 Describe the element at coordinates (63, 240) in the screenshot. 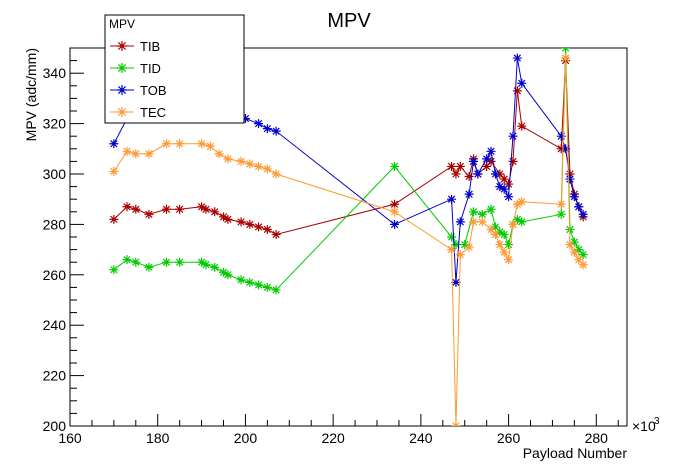

I see `y-axis: 200 220 240 260 280 300 320 340` at that location.